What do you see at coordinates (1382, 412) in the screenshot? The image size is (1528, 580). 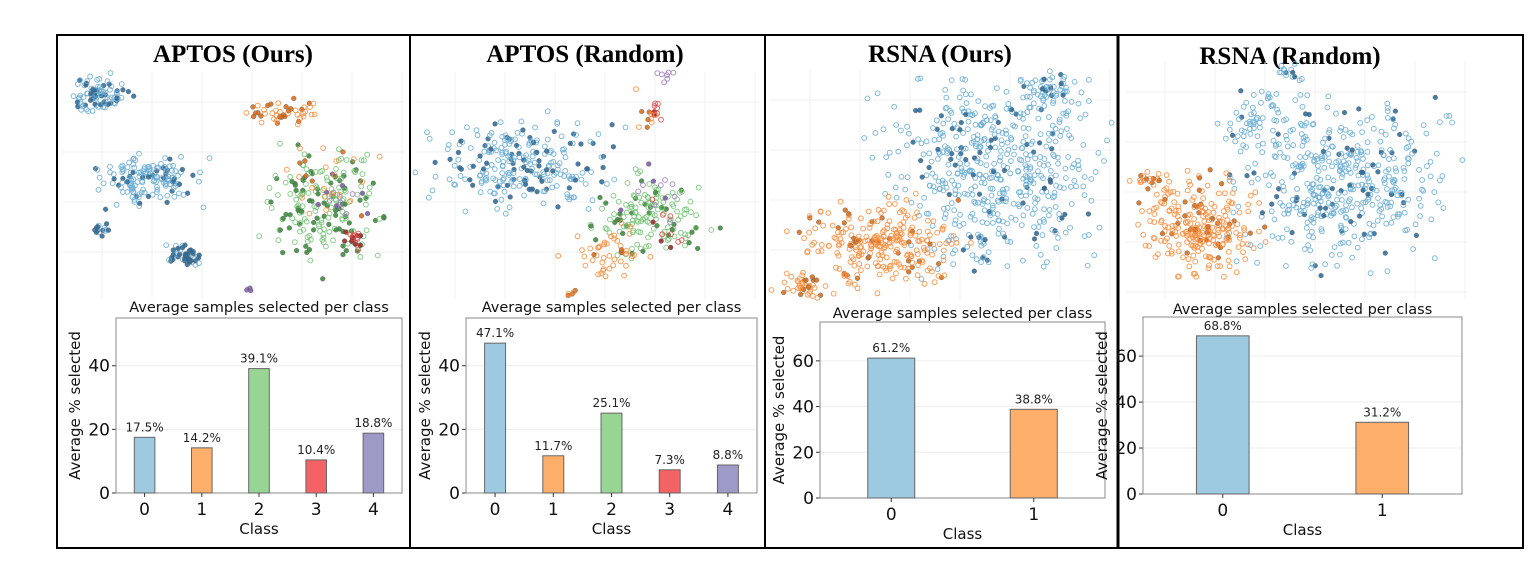 I see `bar-data-label: 31.2%` at bounding box center [1382, 412].